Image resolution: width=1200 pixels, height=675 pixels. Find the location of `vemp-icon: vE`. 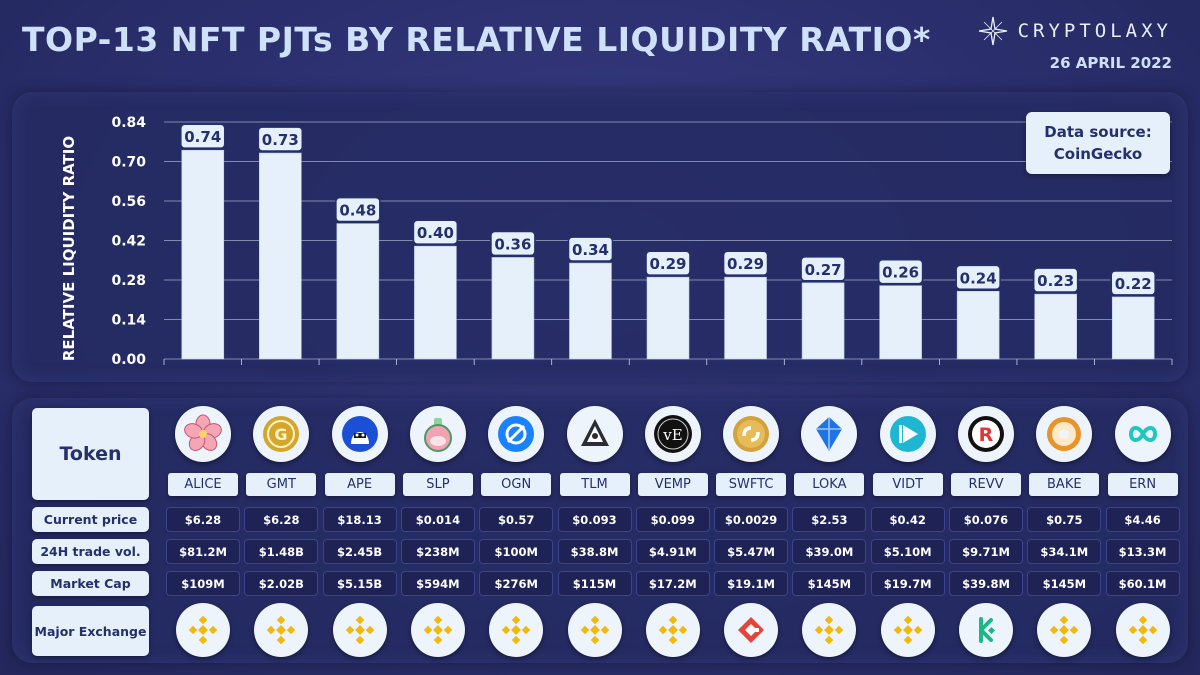

vemp-icon: vE is located at coordinates (672, 434).